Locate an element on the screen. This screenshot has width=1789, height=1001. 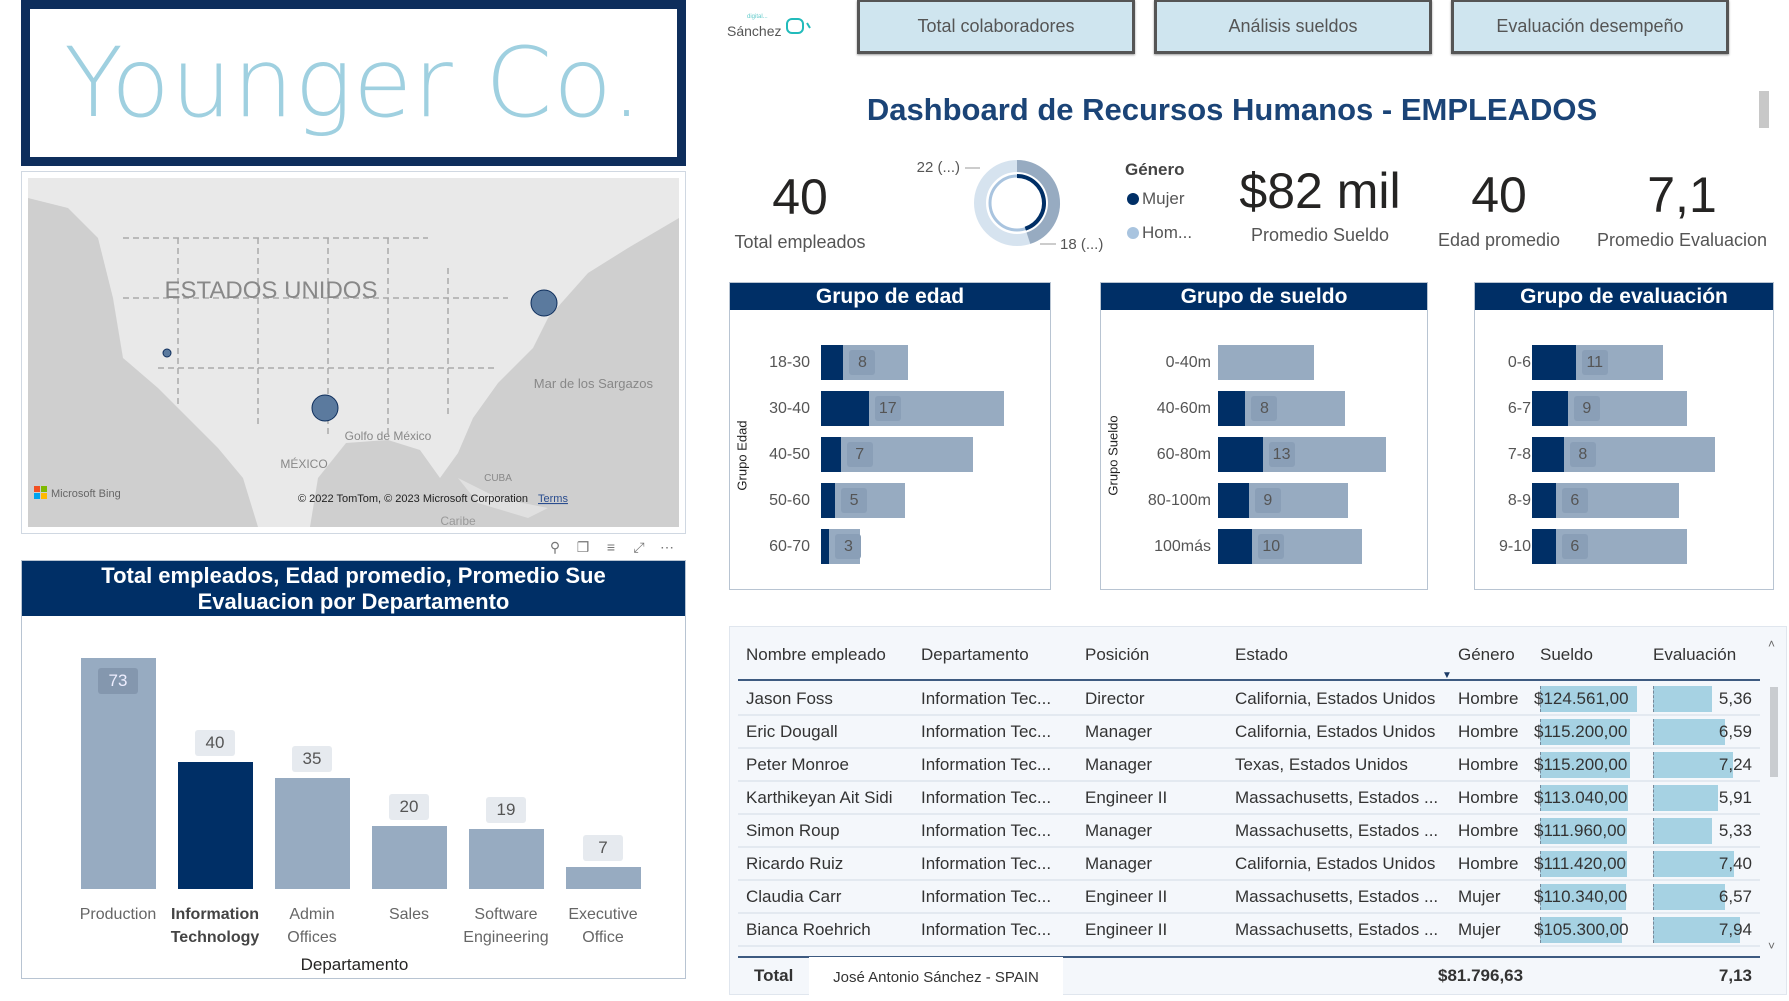
bar-total-60-70: 3 is located at coordinates (841, 546).